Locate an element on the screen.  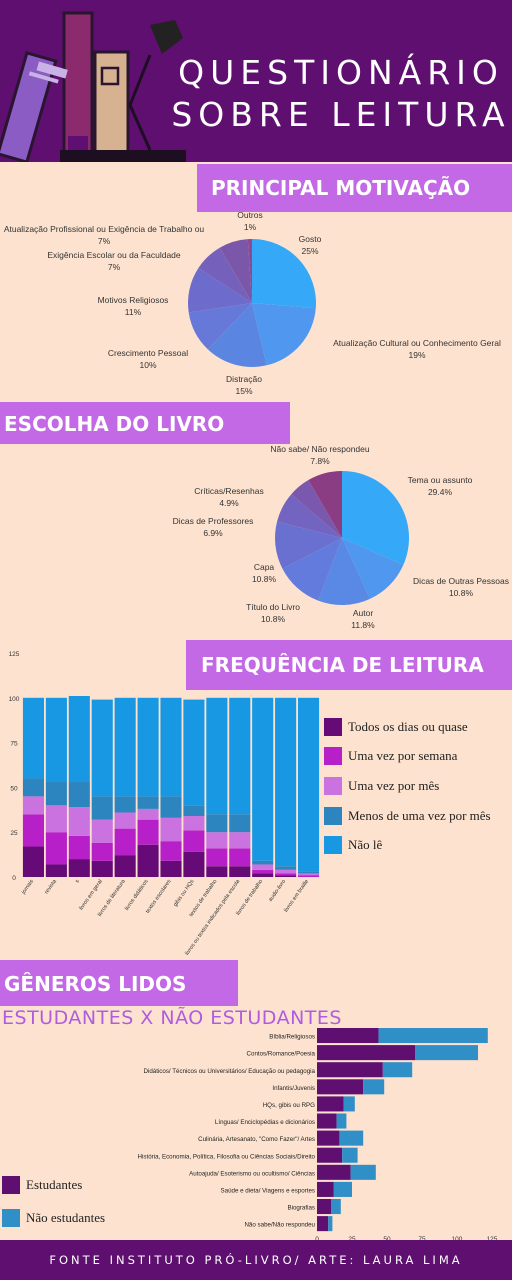
header: QUESTIONÁRIO SOBRE LEITURA is located at coordinates (256, 81).